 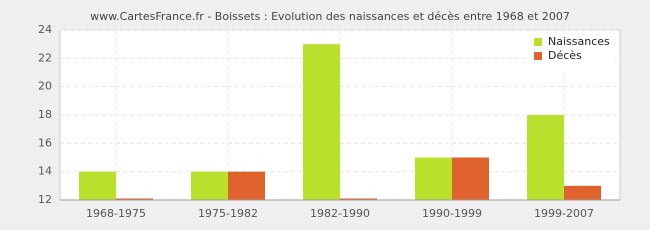 What do you see at coordinates (228, 213) in the screenshot?
I see `x-tick-label: 1975-1982` at bounding box center [228, 213].